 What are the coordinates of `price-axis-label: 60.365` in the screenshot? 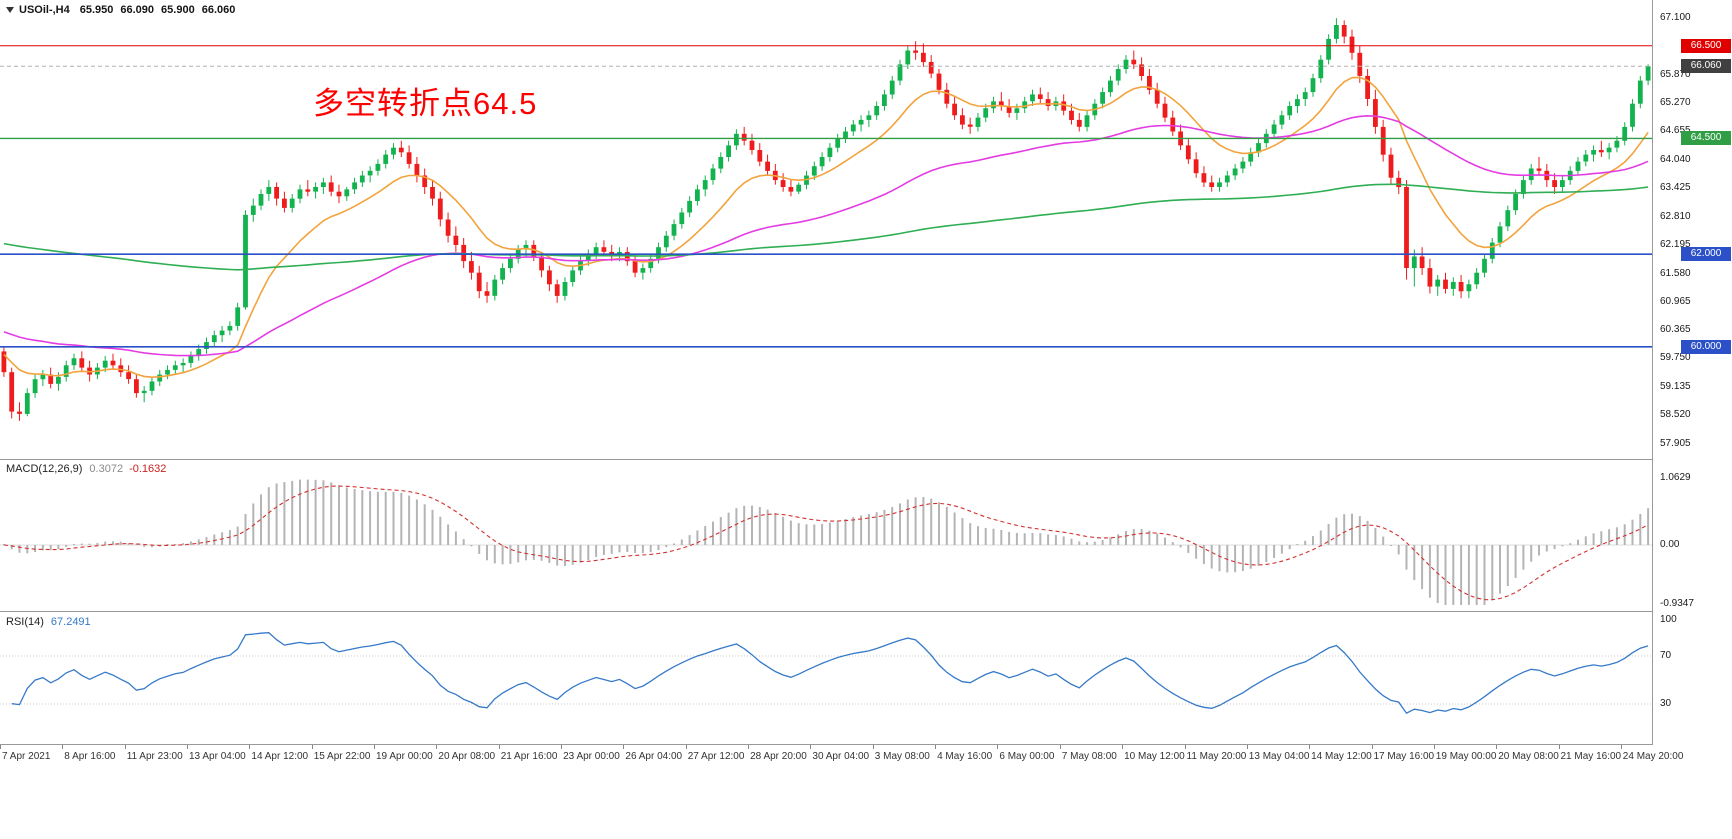 It's located at (1675, 329).